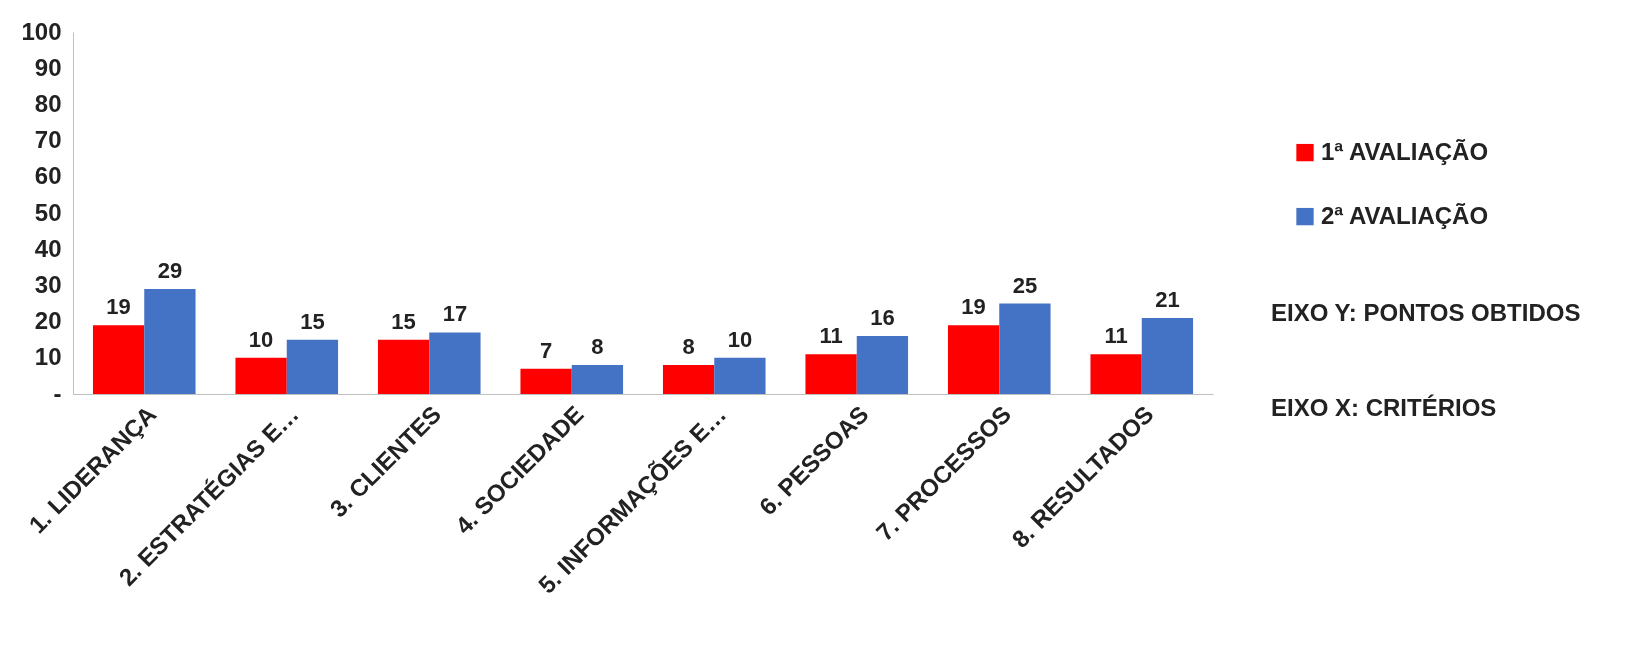 This screenshot has height=665, width=1639. Describe the element at coordinates (48, 212) in the screenshot. I see `y-tick-label: 50` at that location.